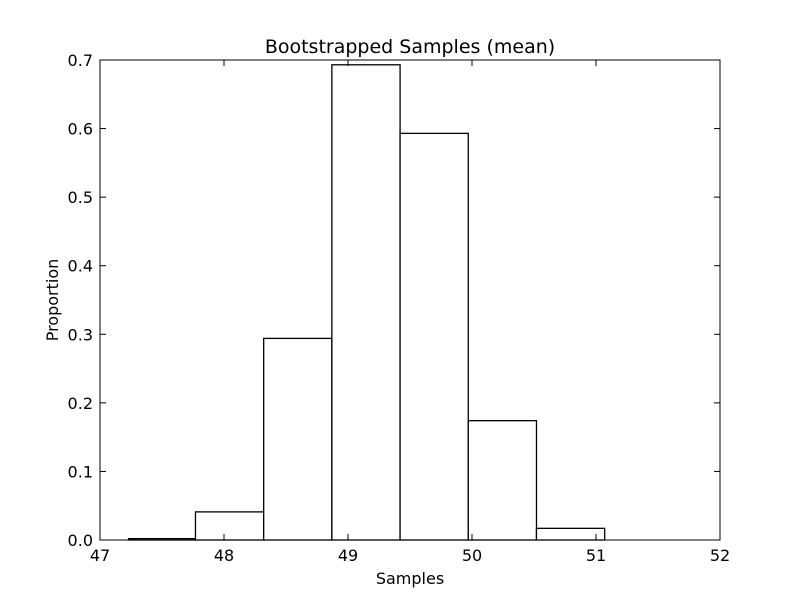  I want to click on x-tick-label: 51, so click(596, 555).